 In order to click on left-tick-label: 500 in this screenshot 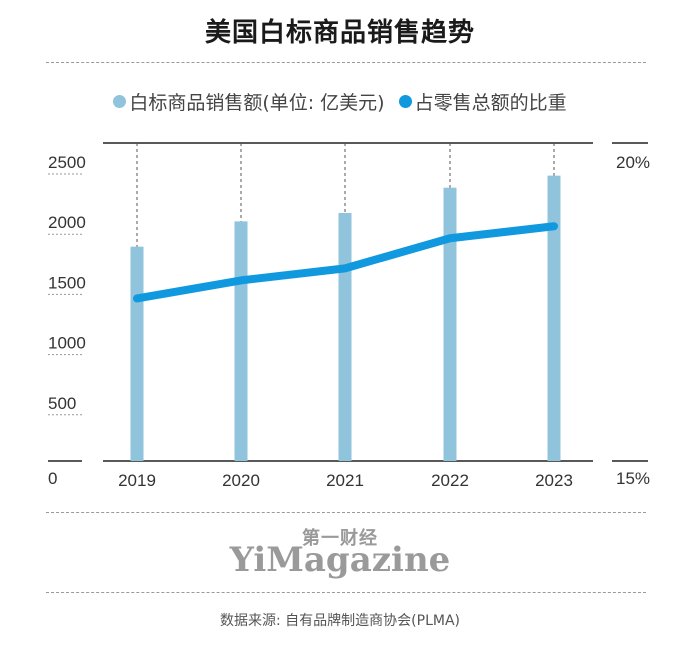, I will do `click(62, 403)`.